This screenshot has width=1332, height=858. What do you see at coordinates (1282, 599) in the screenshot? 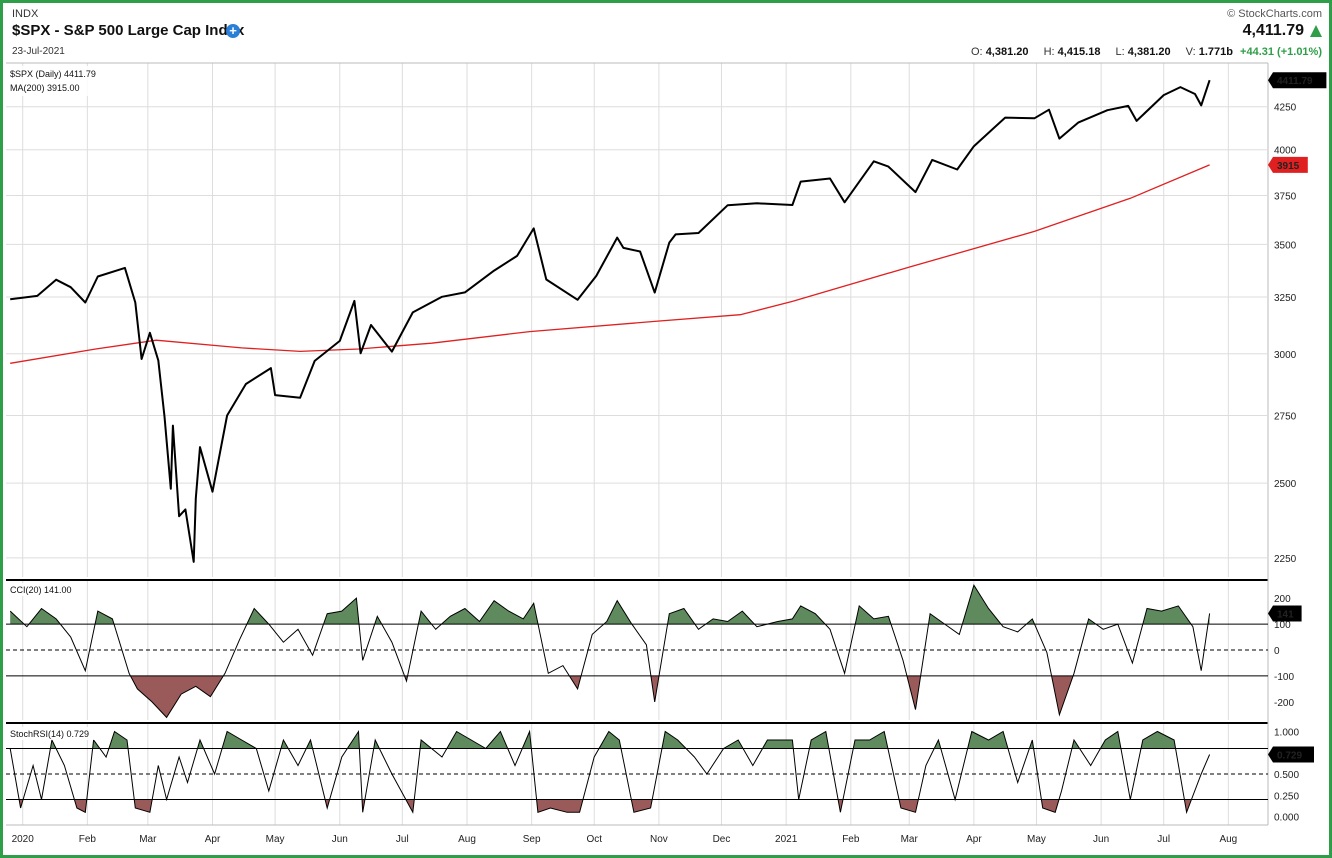
I see `cci-tick-label: 200` at bounding box center [1282, 599].